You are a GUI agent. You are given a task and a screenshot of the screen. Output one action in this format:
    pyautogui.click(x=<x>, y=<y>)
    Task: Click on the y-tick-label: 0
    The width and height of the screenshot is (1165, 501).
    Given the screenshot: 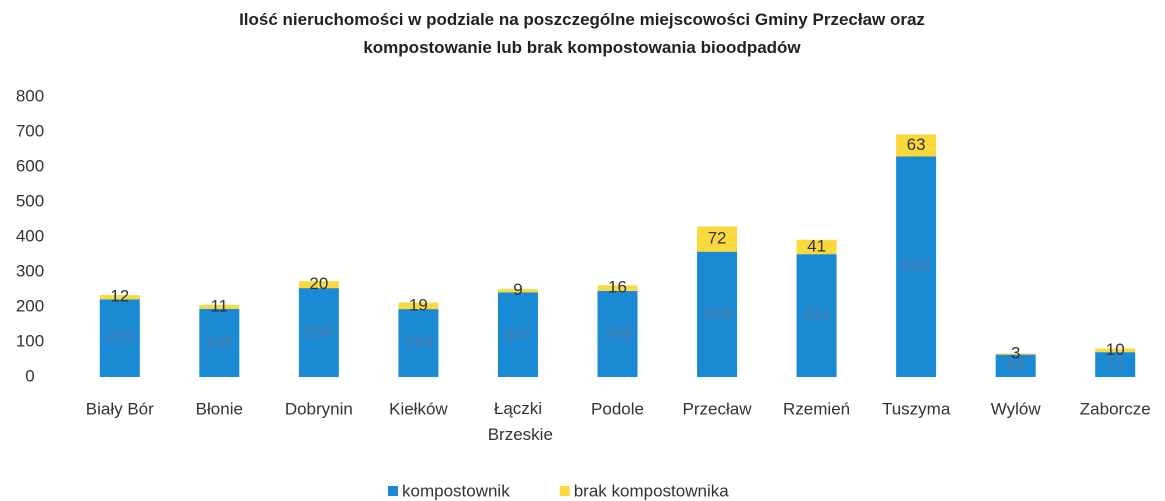 What is the action you would take?
    pyautogui.click(x=29, y=375)
    